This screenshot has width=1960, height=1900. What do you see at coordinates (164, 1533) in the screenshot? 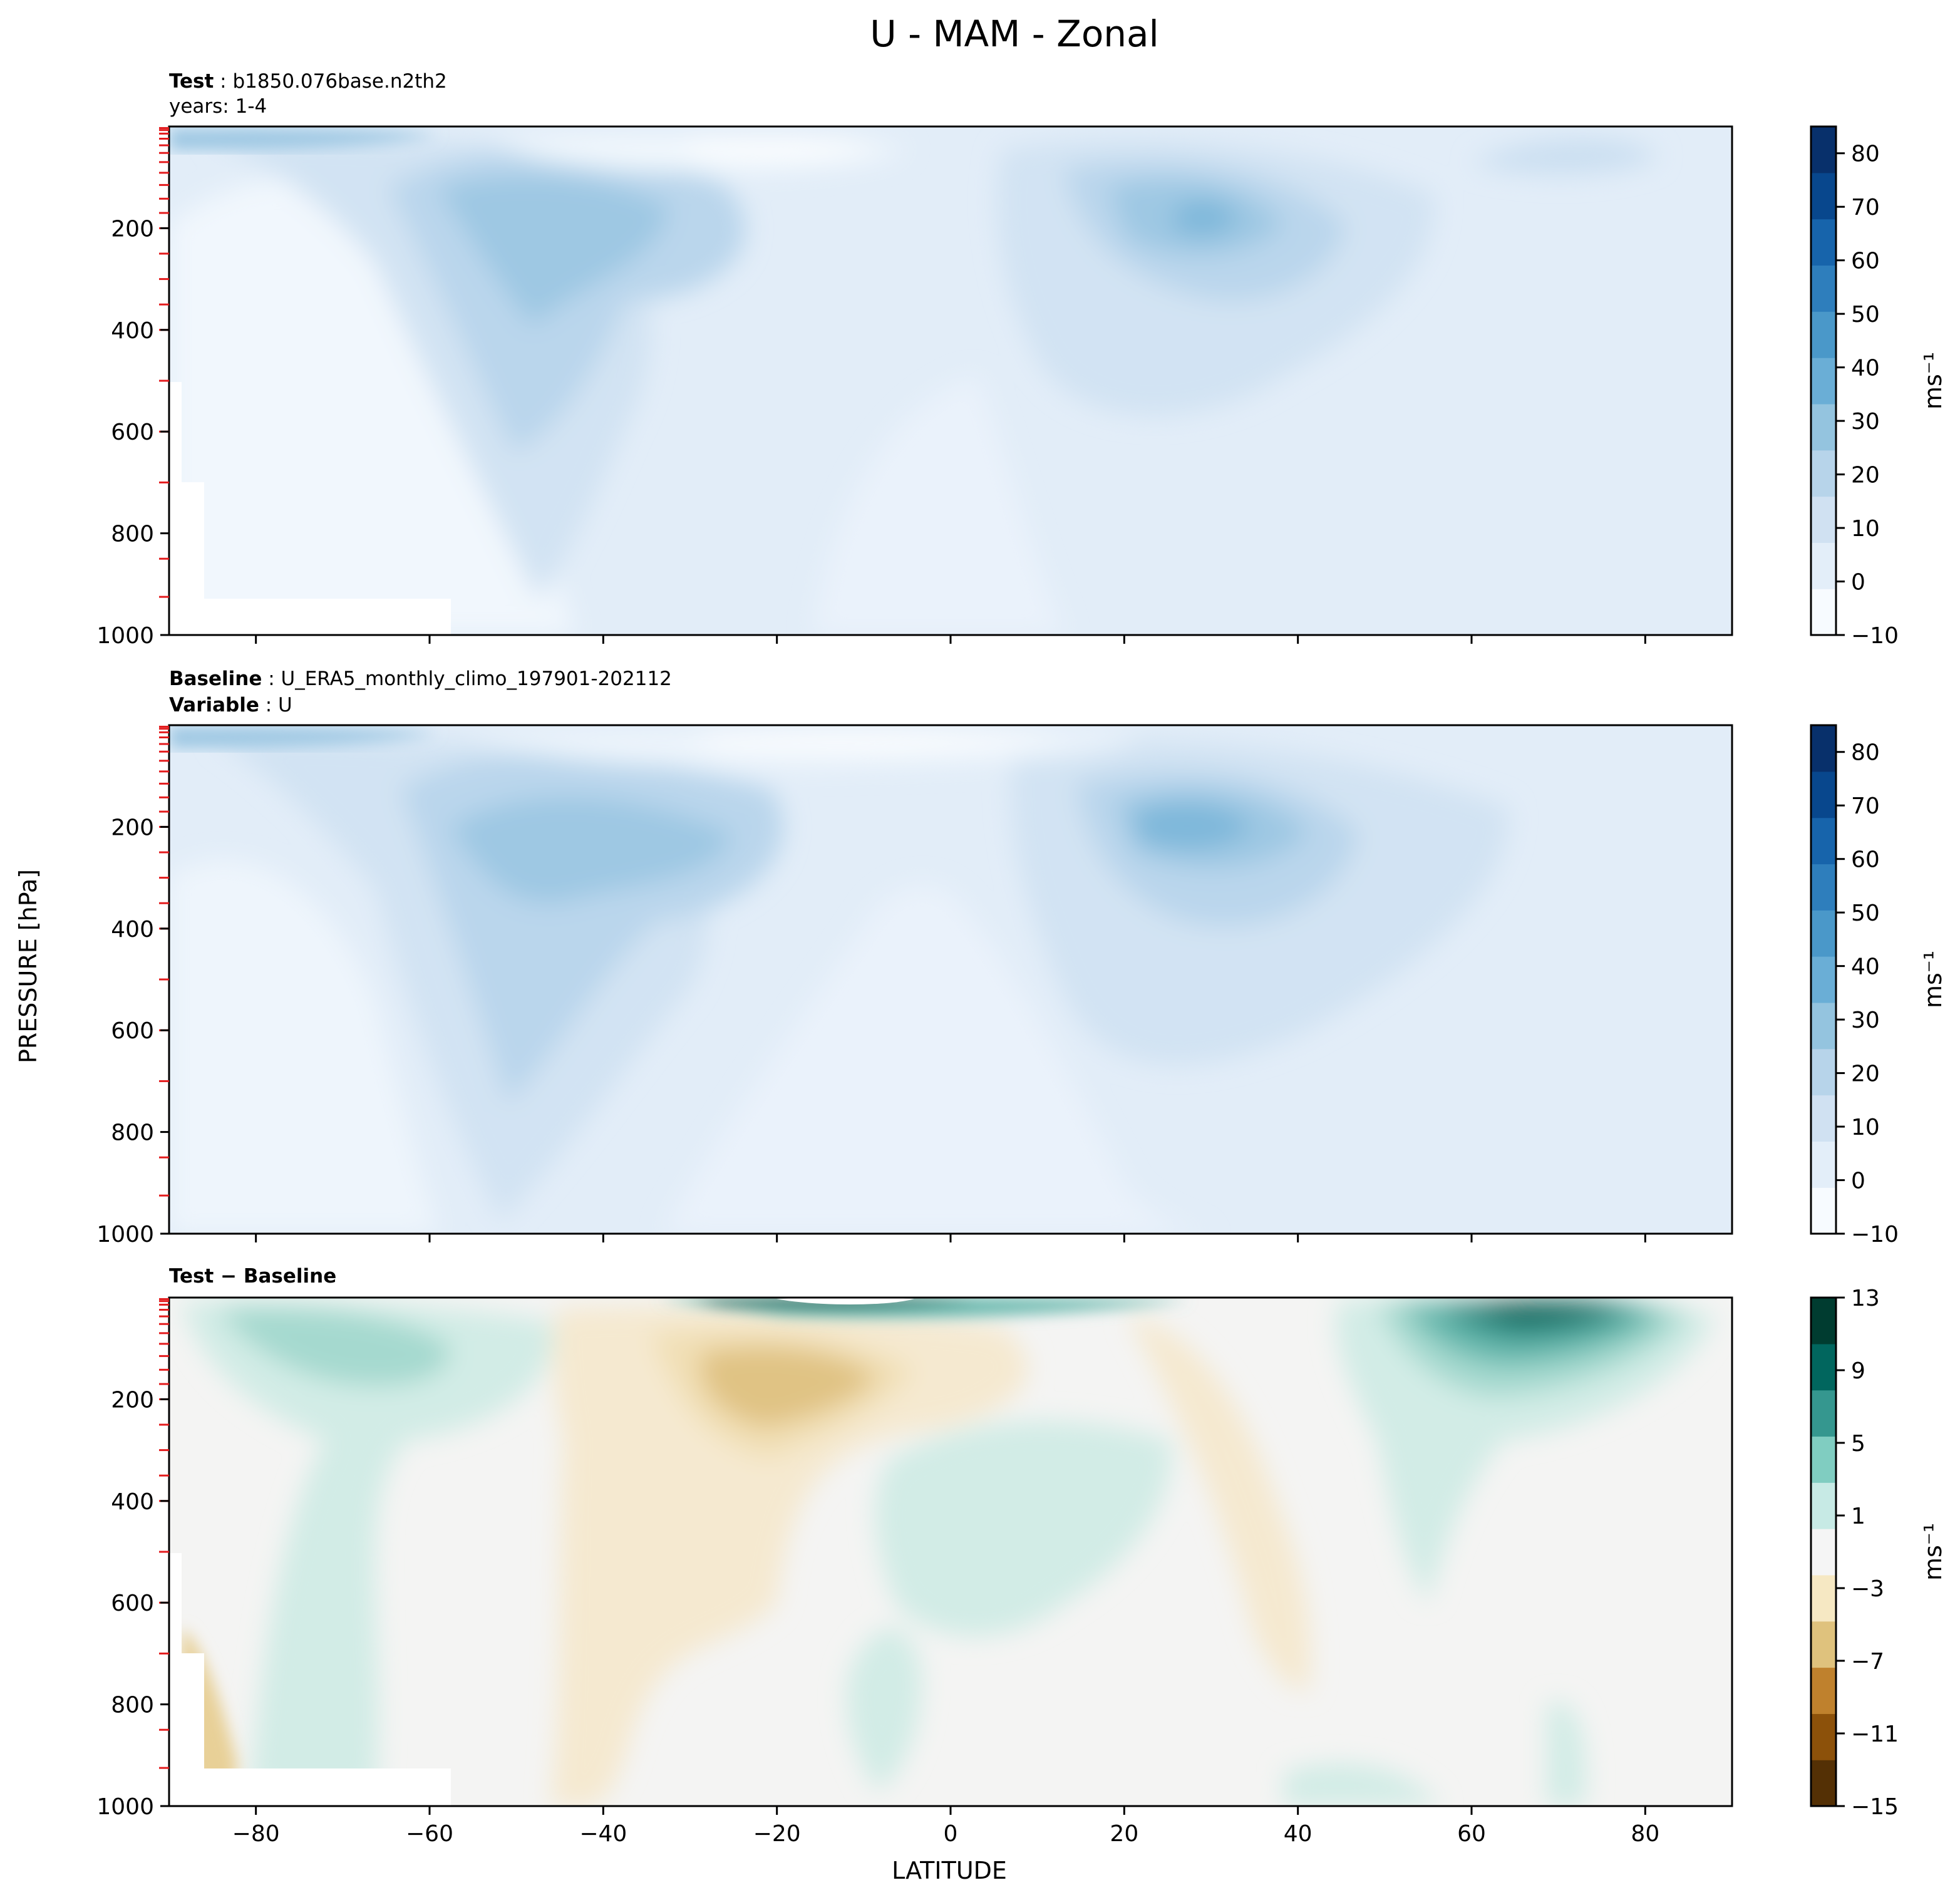
I see `panel-difference-pressure-ticks` at bounding box center [164, 1533].